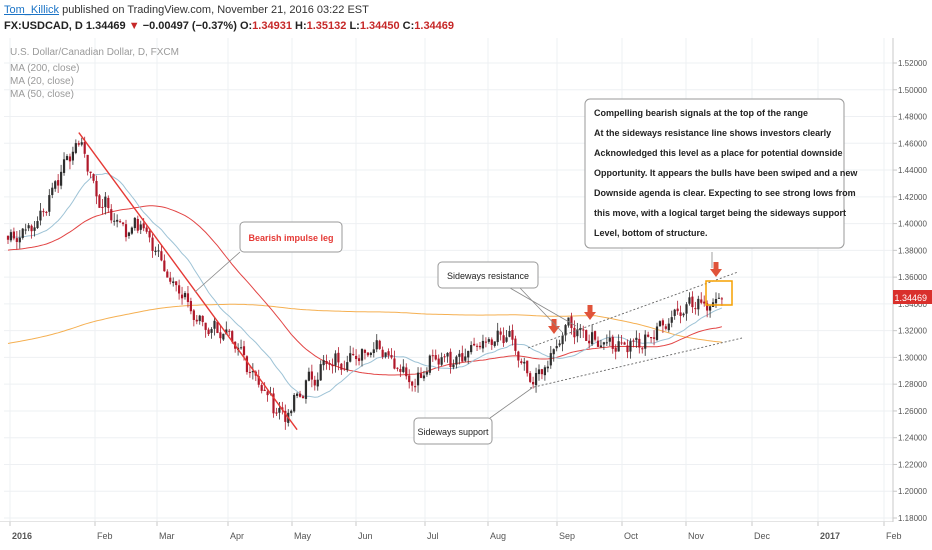 The height and width of the screenshot is (550, 932). What do you see at coordinates (32, 10) in the screenshot?
I see `author-link: Tom_Killick` at bounding box center [32, 10].